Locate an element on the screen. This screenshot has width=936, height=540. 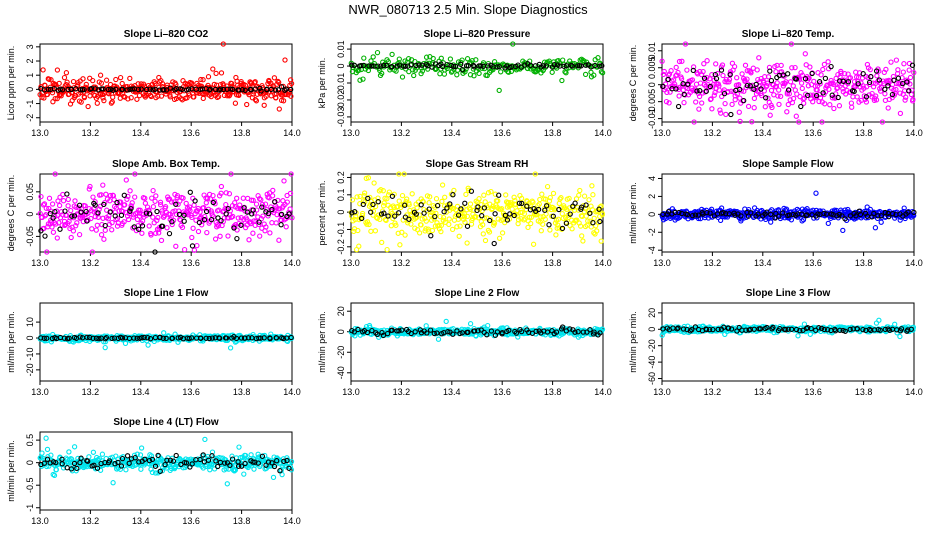
x-tick-label: 13.6 is located at coordinates (502, 133).